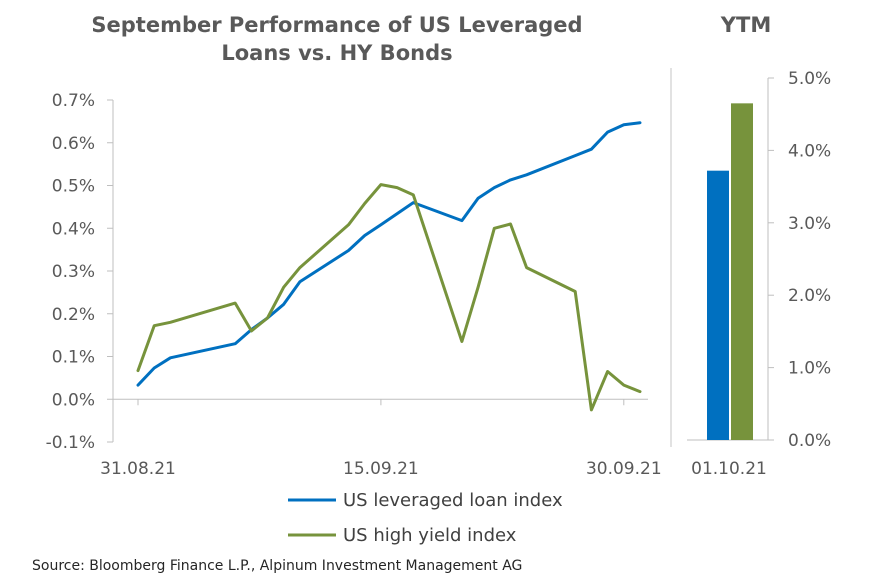 The image size is (893, 584). What do you see at coordinates (742, 271) in the screenshot?
I see `ytm-bar-hy-index` at bounding box center [742, 271].